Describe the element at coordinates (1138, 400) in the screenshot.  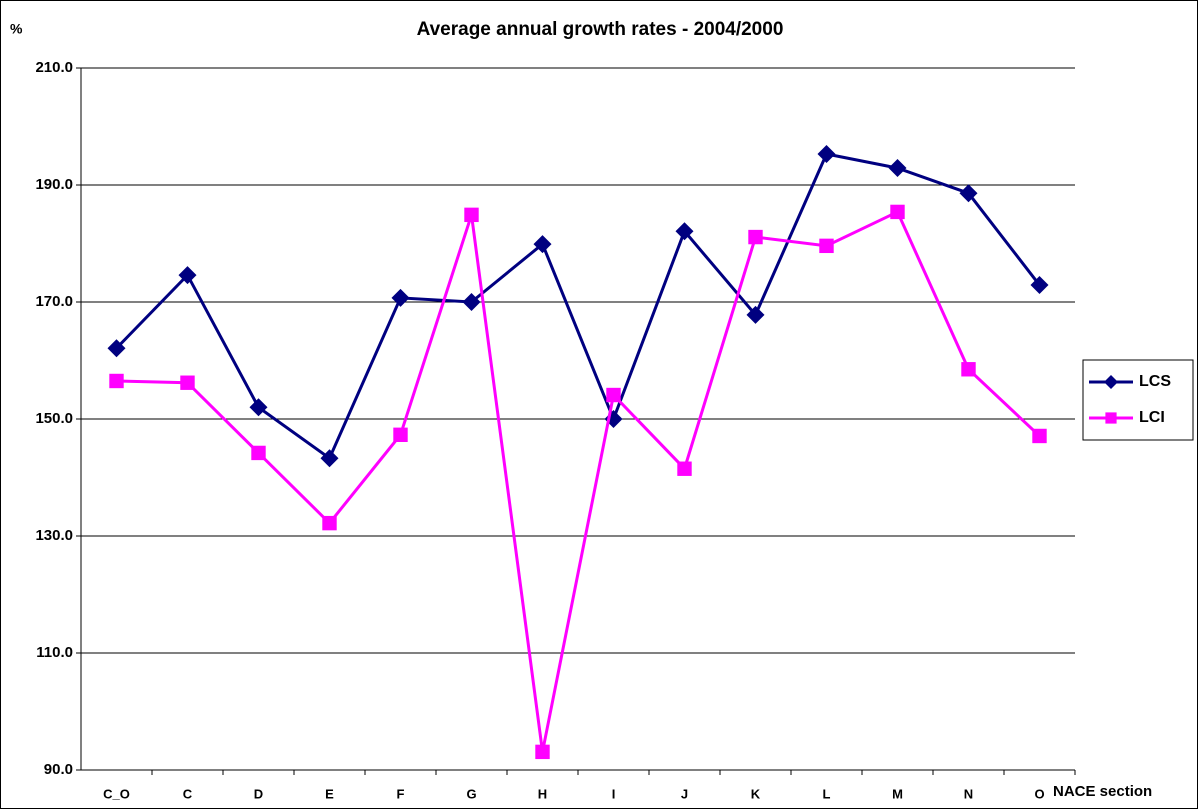
I see `legend` at that location.